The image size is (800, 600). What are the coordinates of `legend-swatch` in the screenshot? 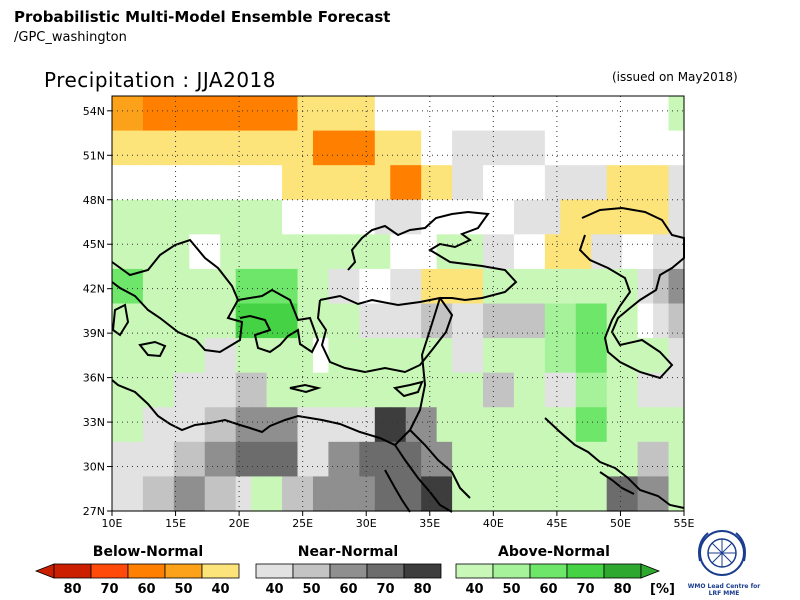 It's located at (109, 571).